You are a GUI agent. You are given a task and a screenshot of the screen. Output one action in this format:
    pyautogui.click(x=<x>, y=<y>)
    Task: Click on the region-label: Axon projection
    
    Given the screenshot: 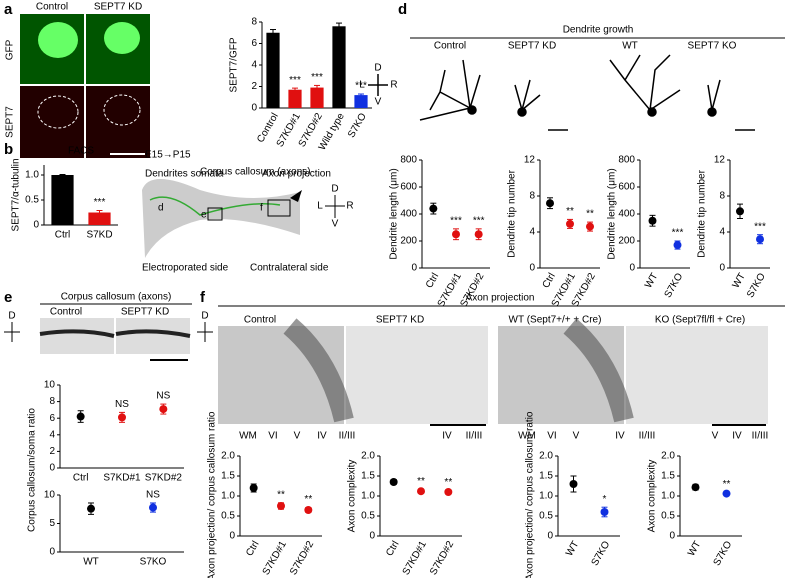 What is the action you would take?
    pyautogui.click(x=296, y=174)
    